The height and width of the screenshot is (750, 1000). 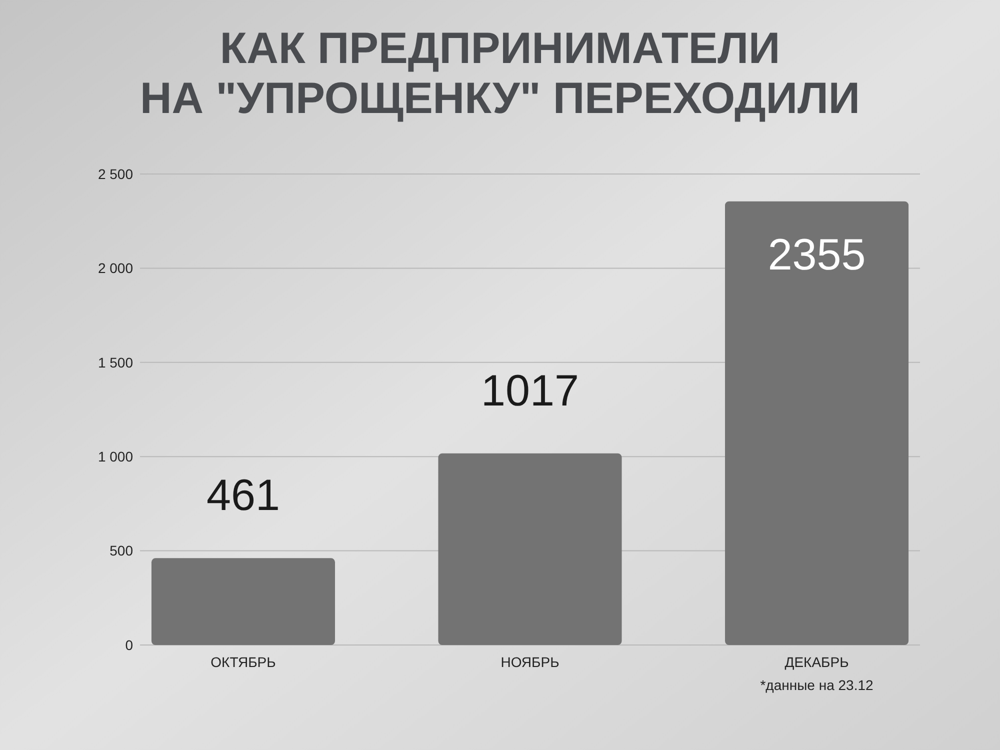 What do you see at coordinates (530, 662) in the screenshot?
I see `x-tick-label: НОЯБРЬ` at bounding box center [530, 662].